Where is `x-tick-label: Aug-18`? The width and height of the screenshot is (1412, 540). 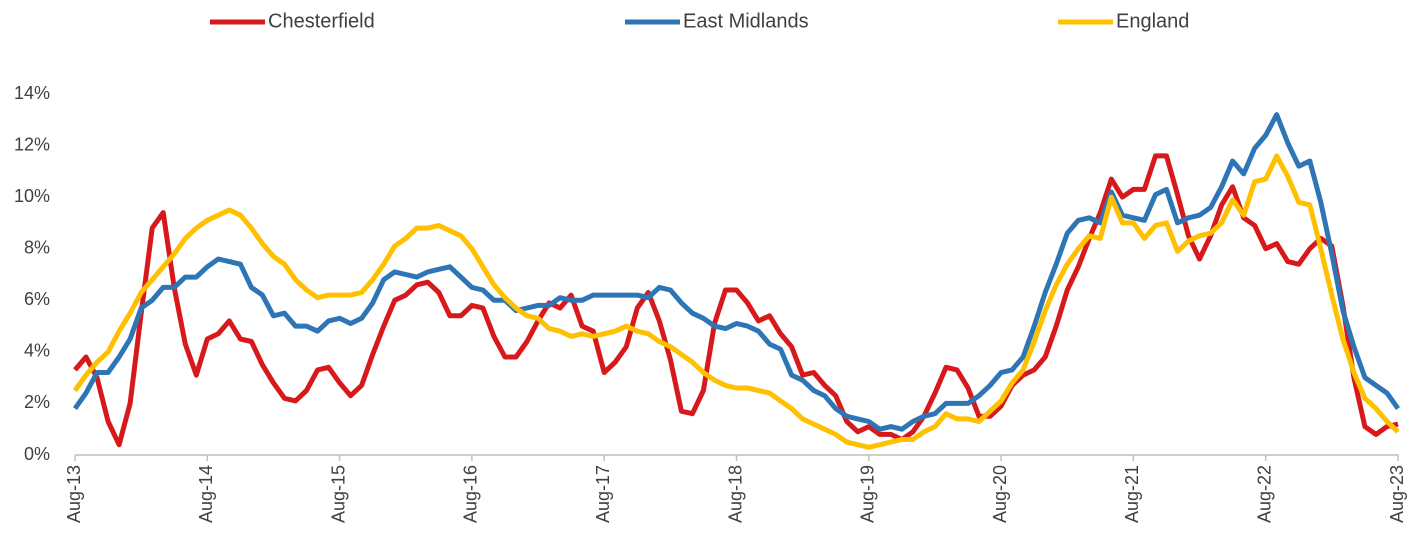 x-tick-label: Aug-18 is located at coordinates (735, 494).